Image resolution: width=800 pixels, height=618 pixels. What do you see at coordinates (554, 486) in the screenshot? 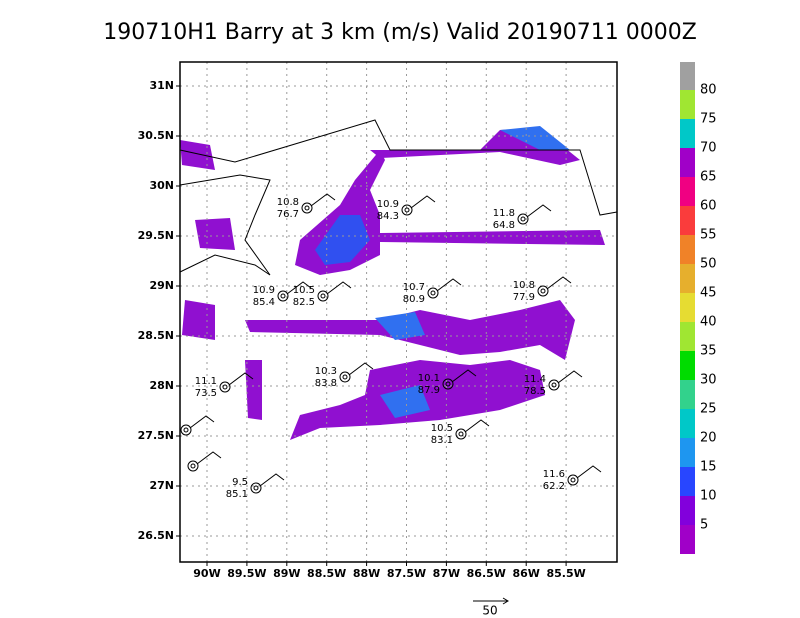
I see `station-label: 62.2` at bounding box center [554, 486].